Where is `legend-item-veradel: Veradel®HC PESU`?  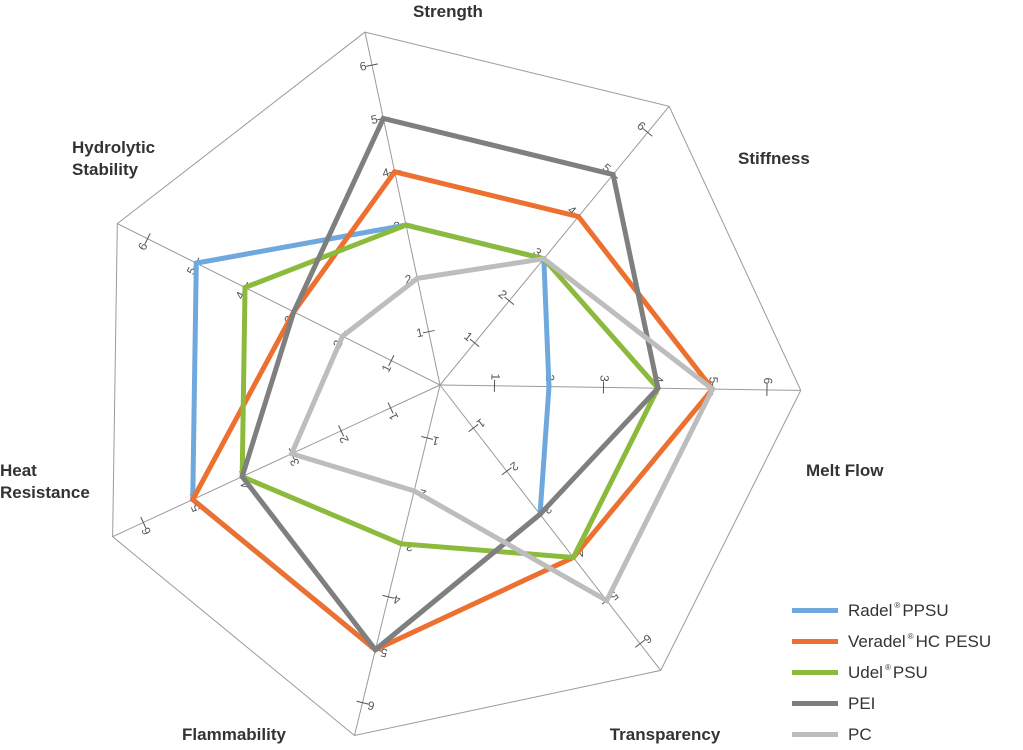 legend-item-veradel: Veradel®HC PESU is located at coordinates (907, 641).